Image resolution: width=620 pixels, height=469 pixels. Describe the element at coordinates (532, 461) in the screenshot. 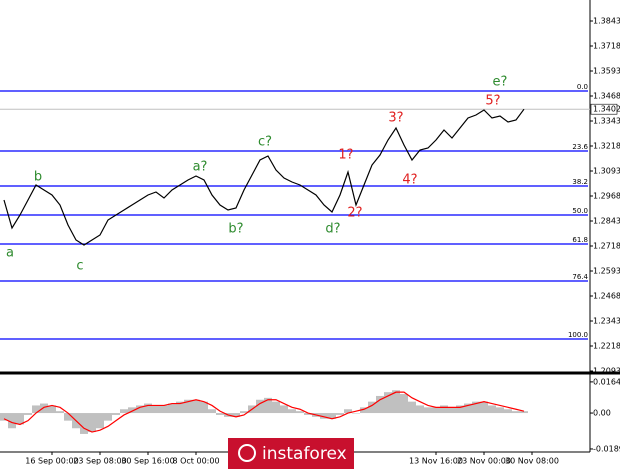

I see `x-tick-label: 30 Nov 08:00` at that location.